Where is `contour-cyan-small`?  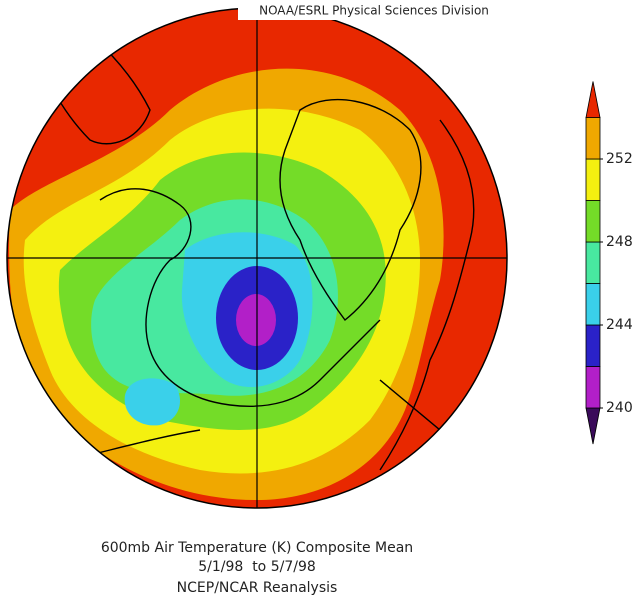
contour-cyan-small is located at coordinates (152, 402).